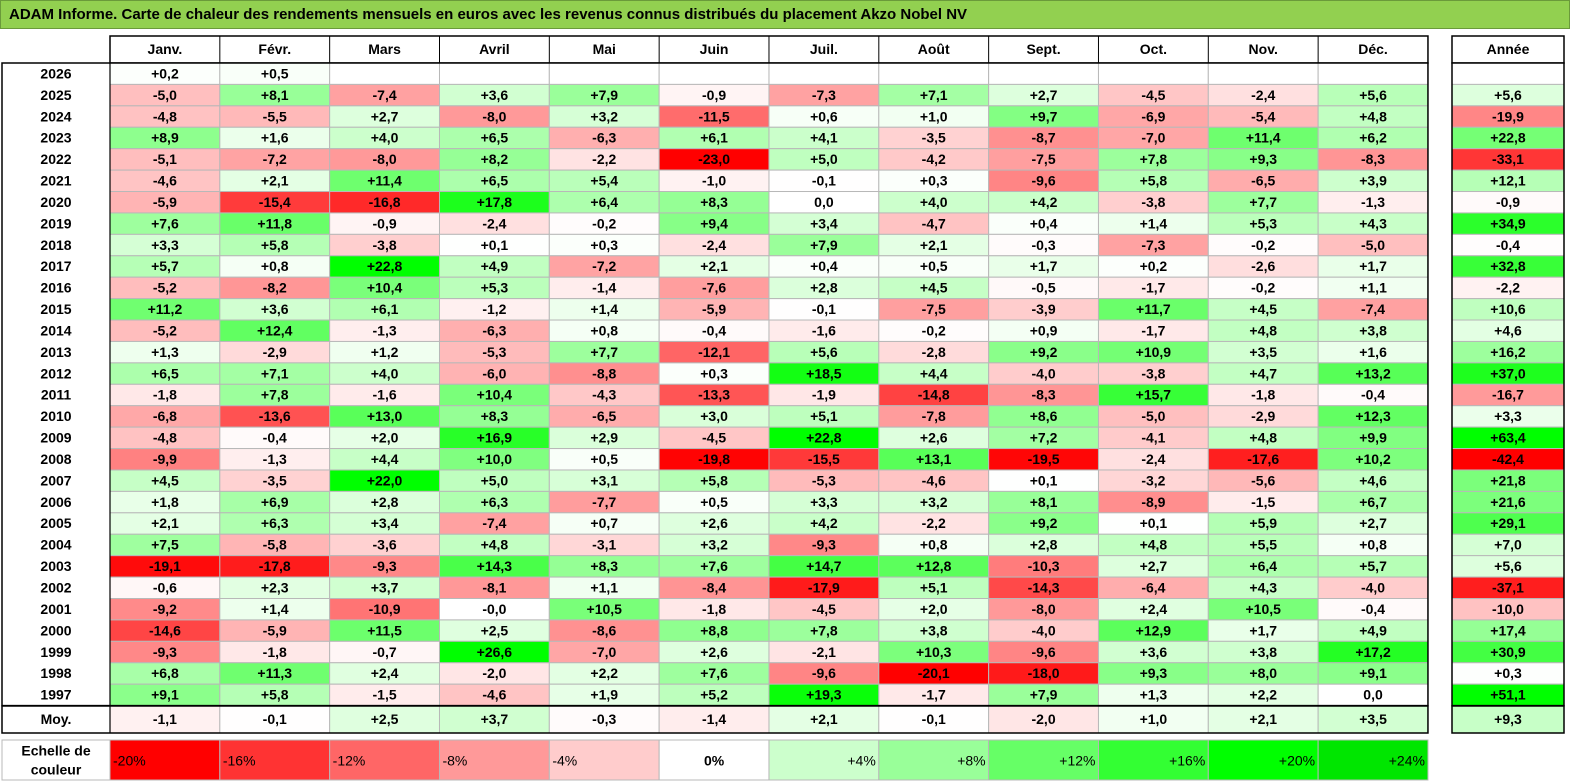 Image resolution: width=1570 pixels, height=783 pixels. I want to click on cell-value: -7,4, so click(1373, 309).